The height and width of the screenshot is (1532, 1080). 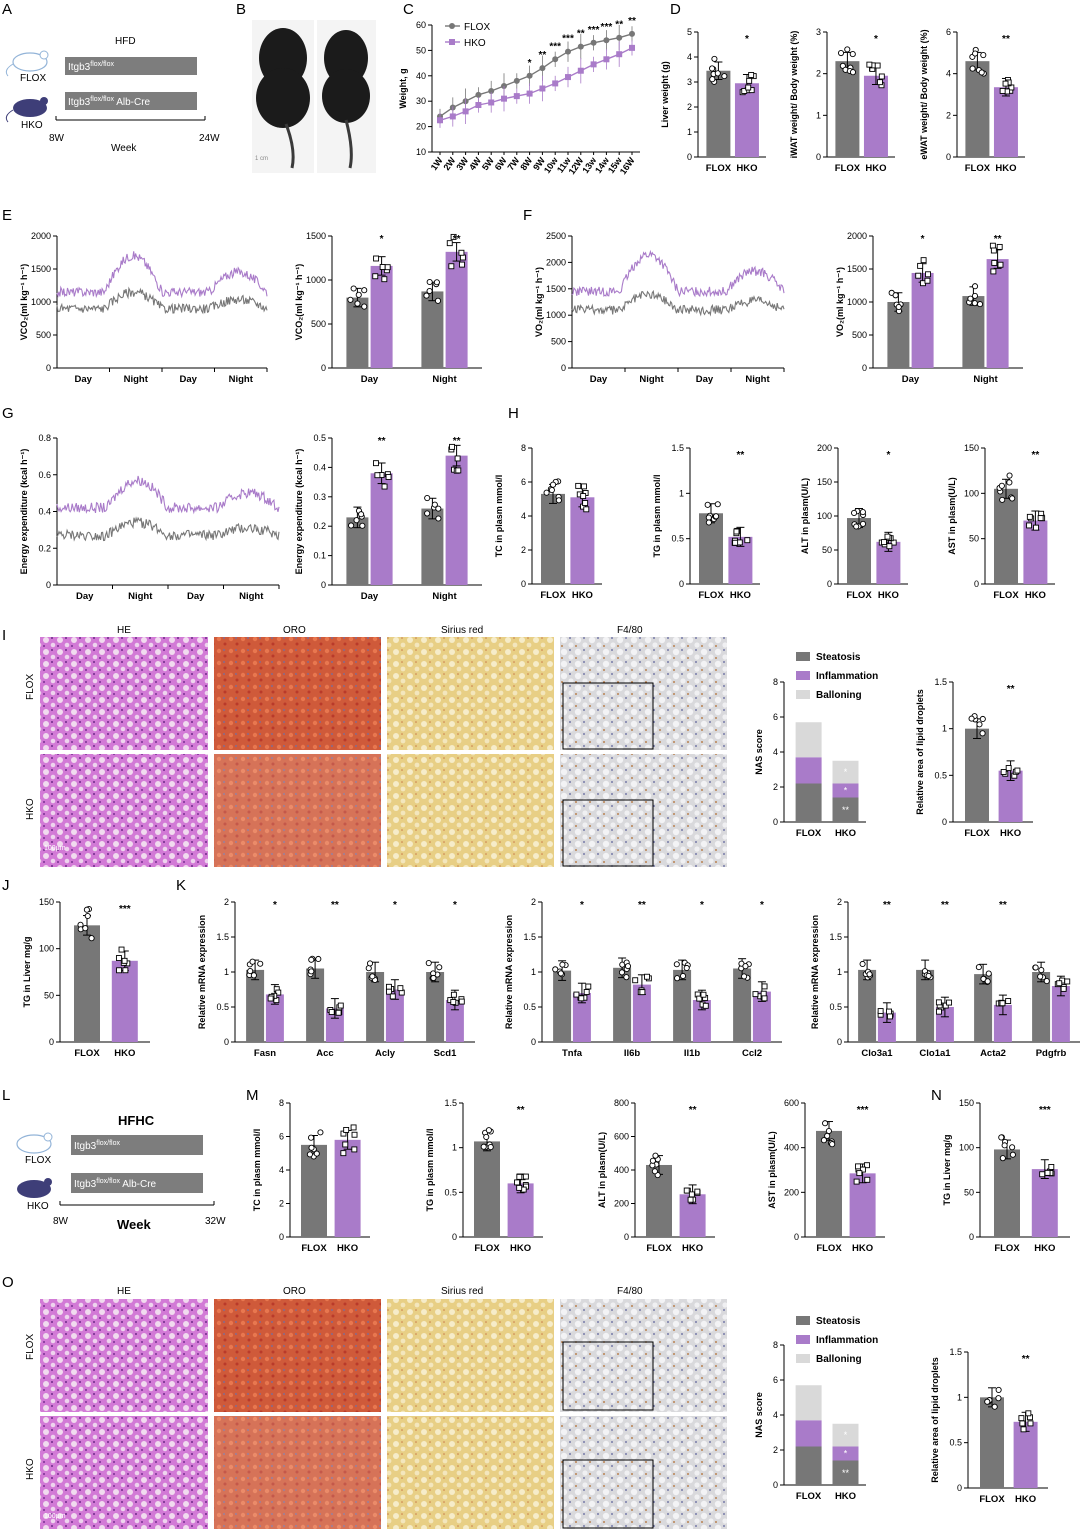 What do you see at coordinates (470, 810) in the screenshot?
I see `hist-i-hko-sirius` at bounding box center [470, 810].